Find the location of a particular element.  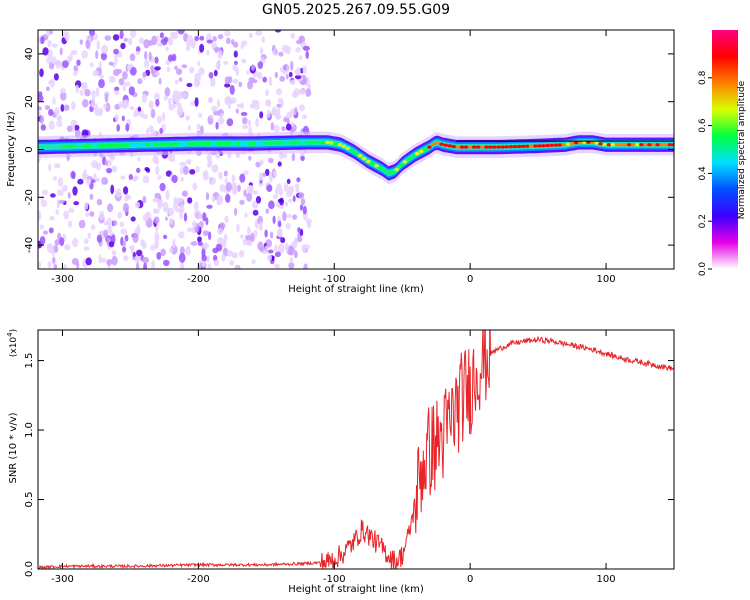

spectrogram-ytick-label: -40 is located at coordinates (29, 245).